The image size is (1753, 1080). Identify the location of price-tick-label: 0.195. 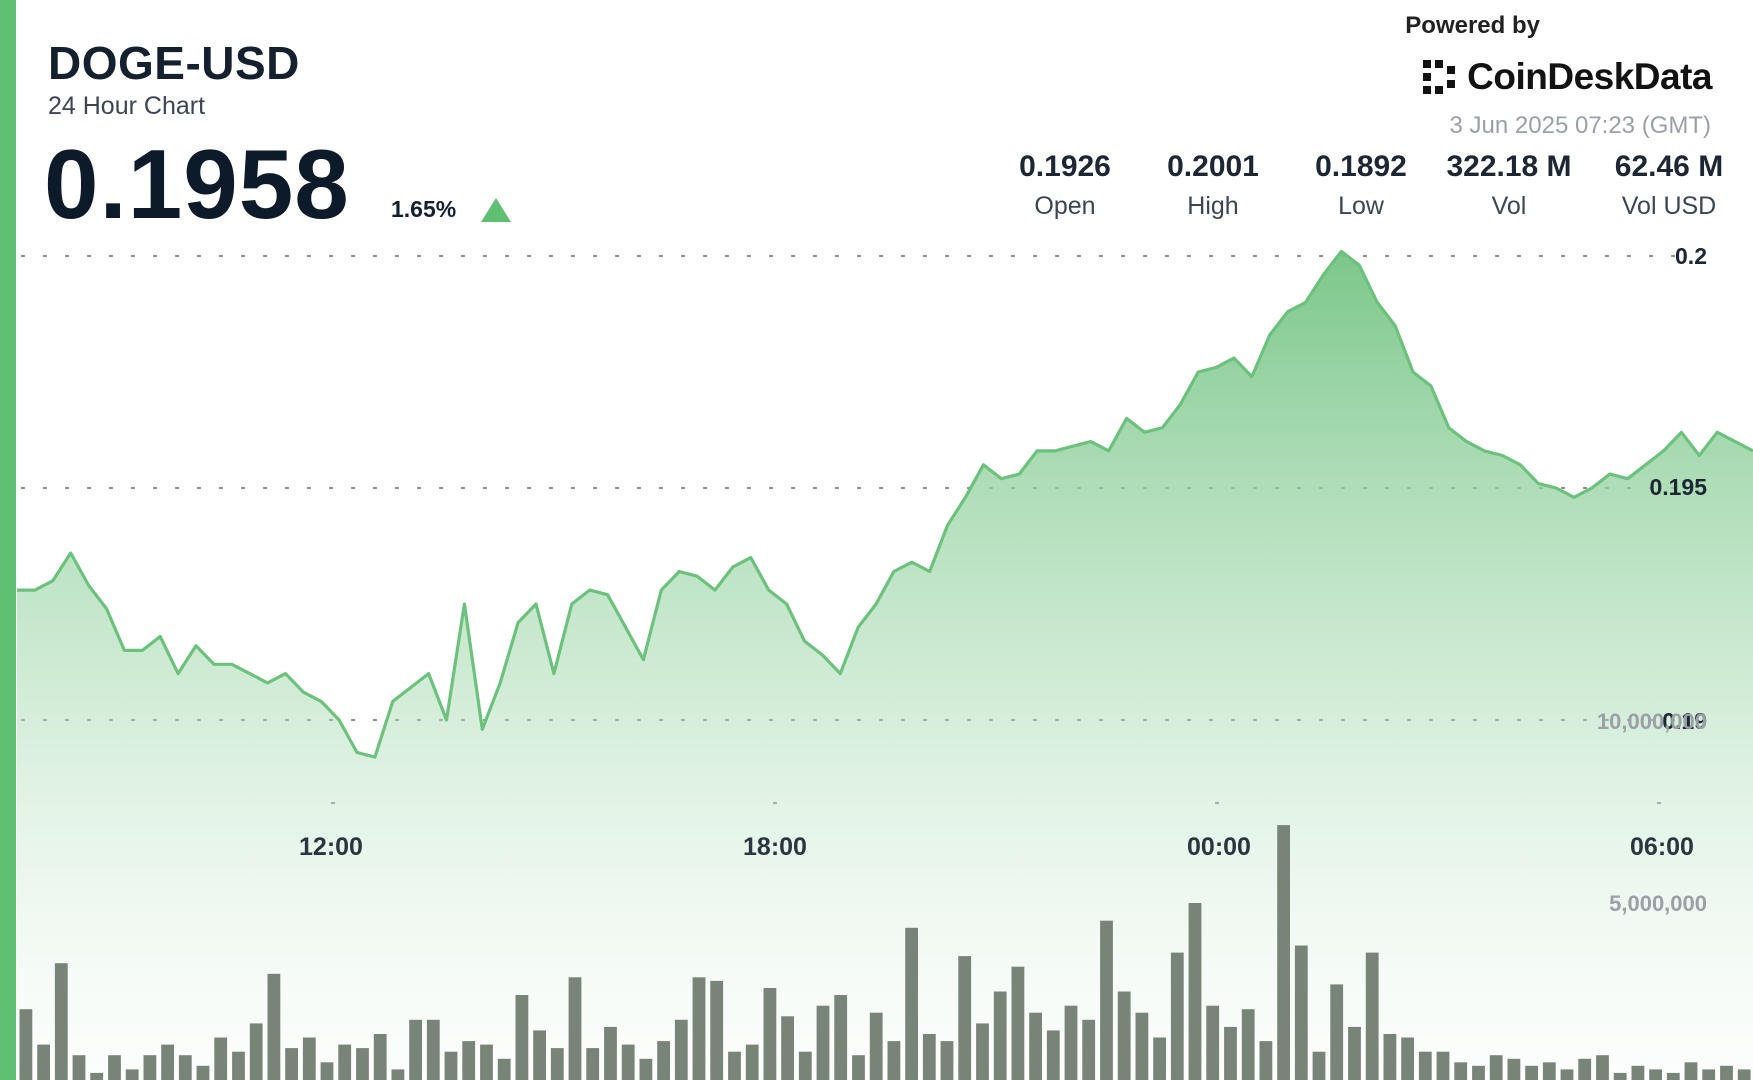
(1678, 487).